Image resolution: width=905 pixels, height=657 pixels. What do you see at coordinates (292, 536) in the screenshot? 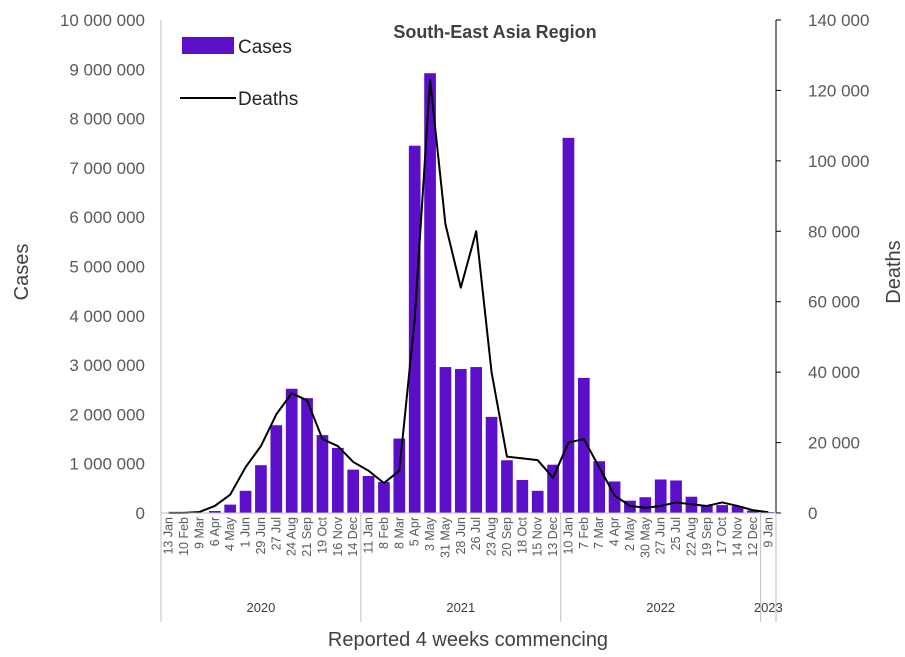
I see `x-tick-label: 24 Aug` at bounding box center [292, 536].